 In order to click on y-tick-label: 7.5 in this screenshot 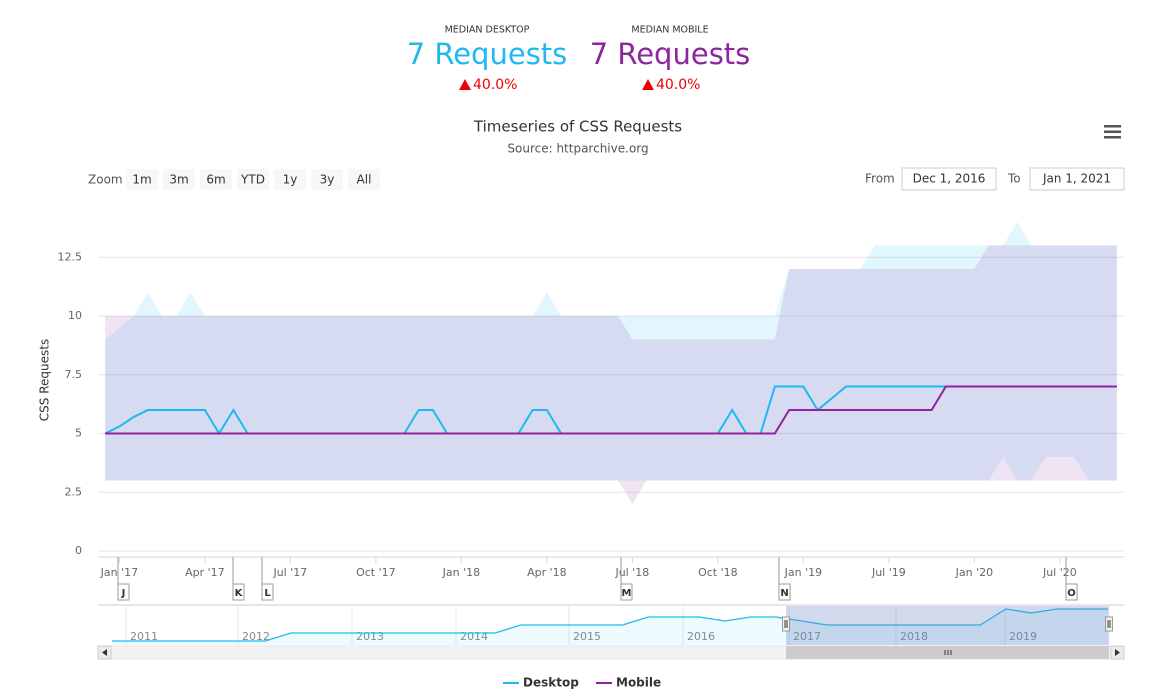, I will do `click(74, 374)`.